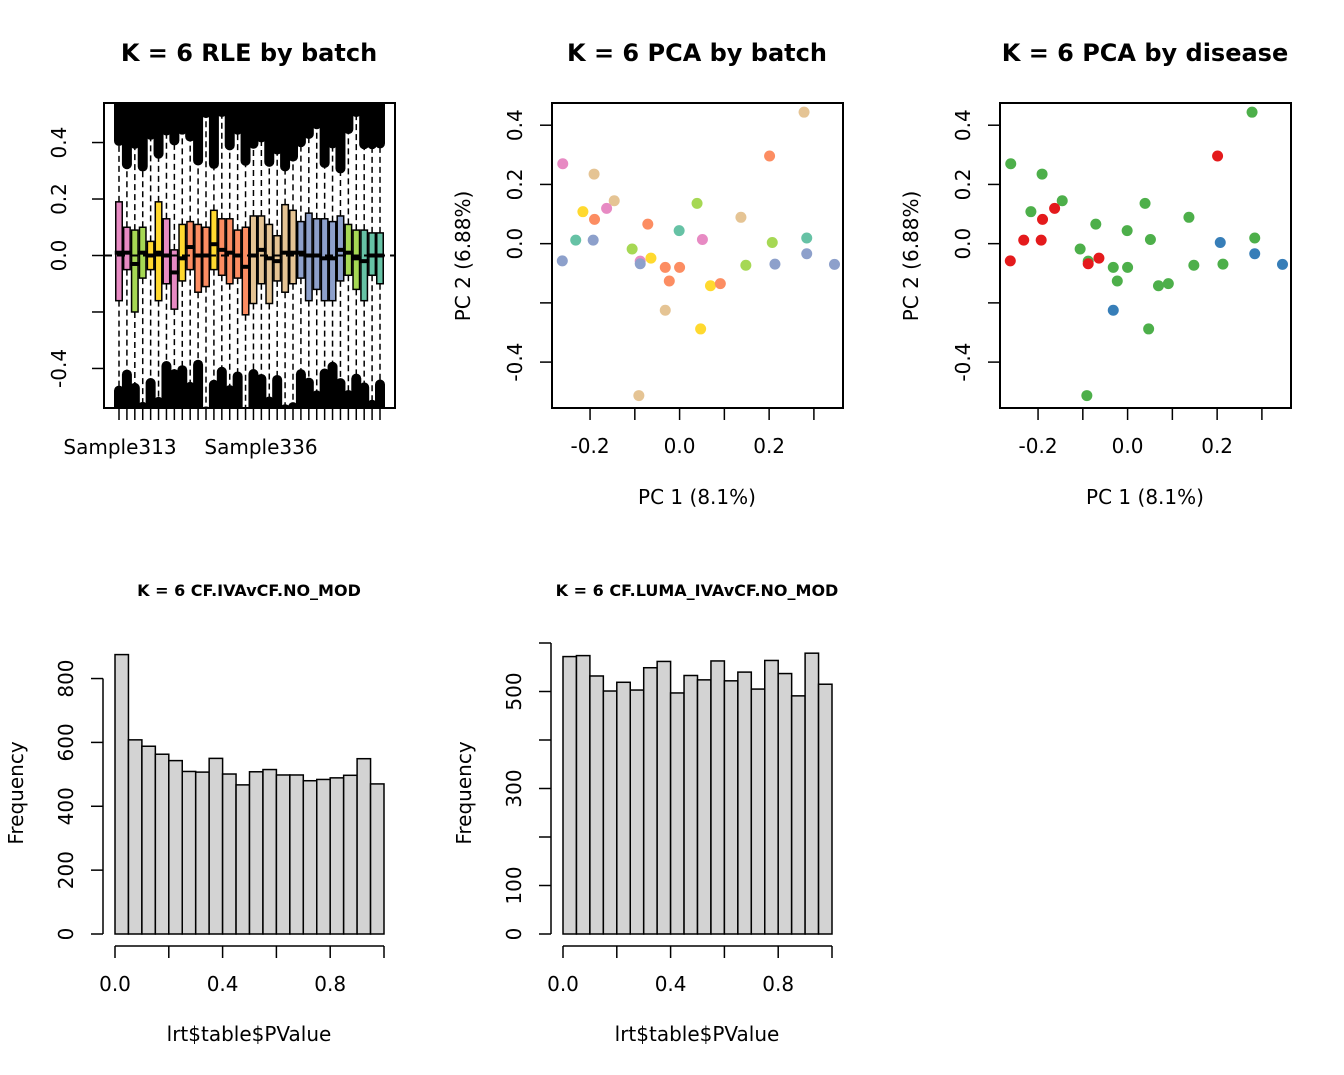 This screenshot has height=1075, width=1344. I want to click on histogram-ytick-label: 600, so click(66, 742).